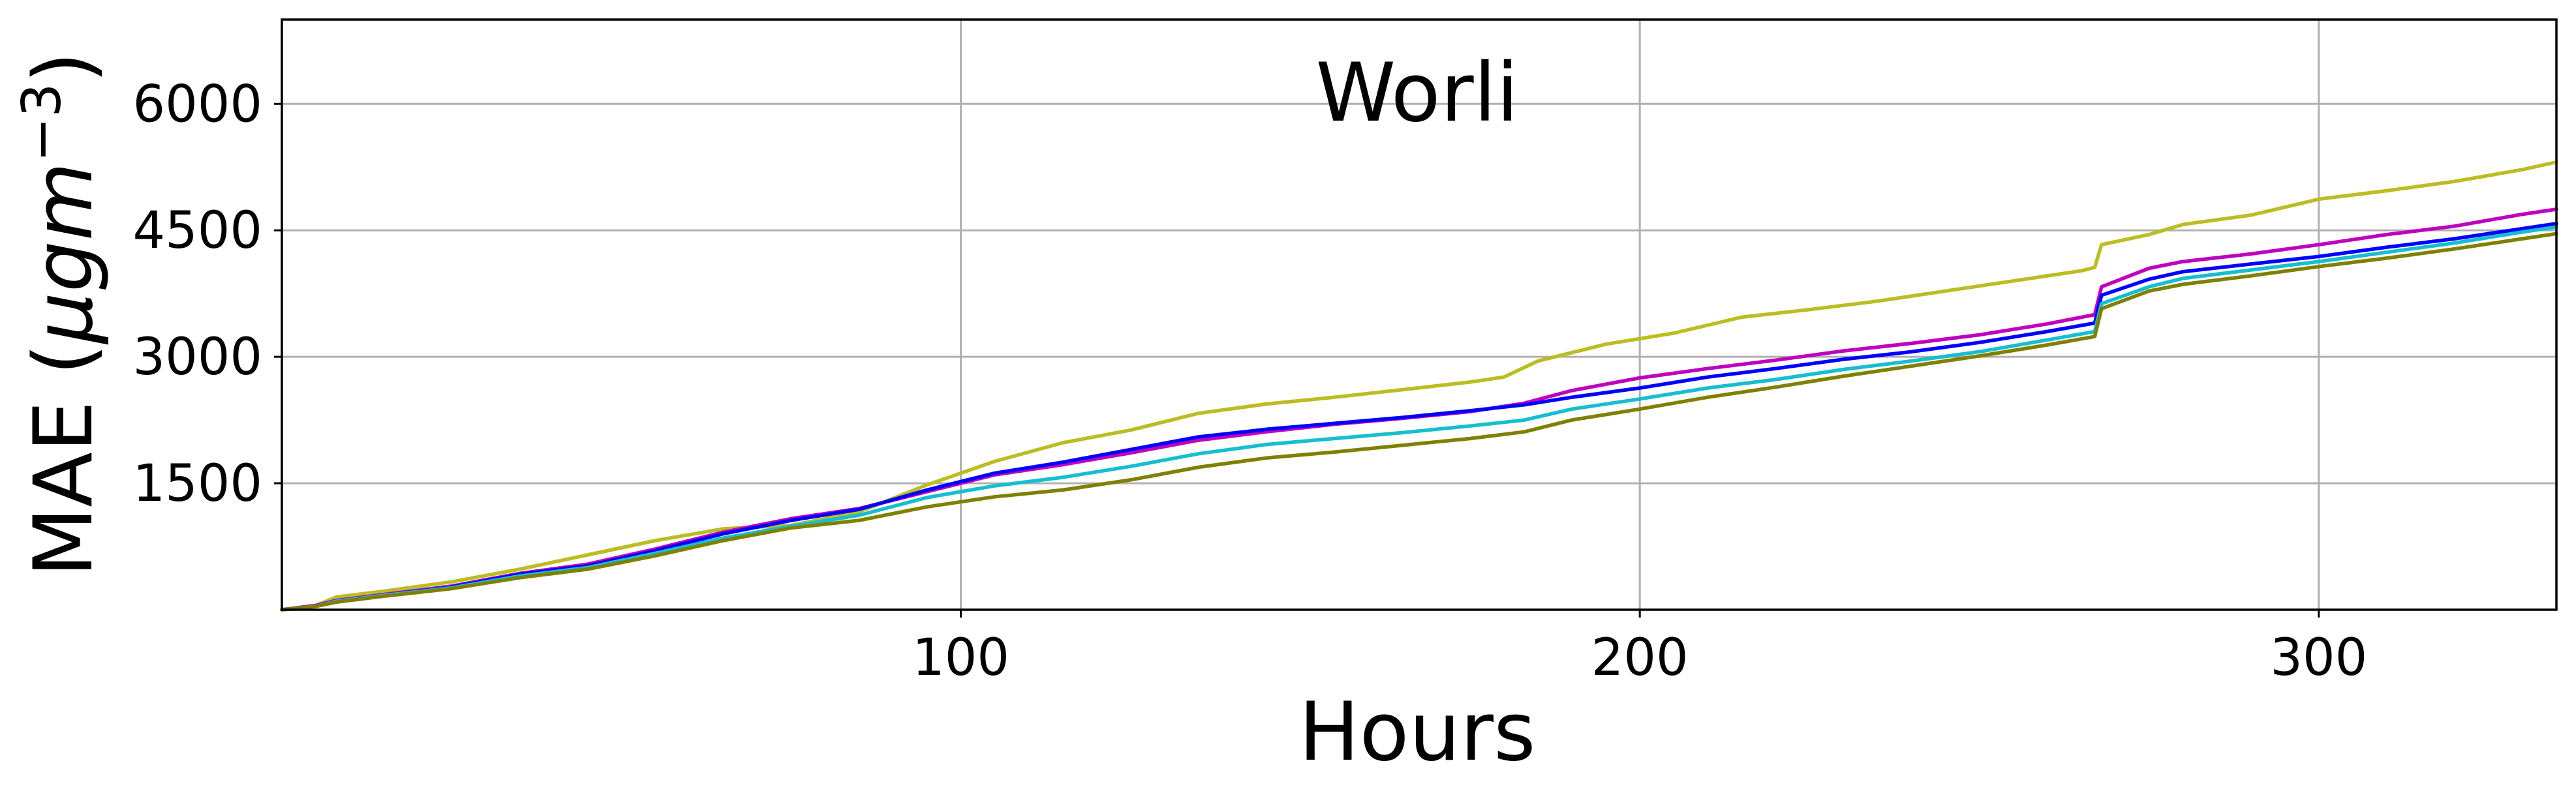 This screenshot has width=2576, height=791. What do you see at coordinates (197, 230) in the screenshot?
I see `y-tick-label: 4500` at bounding box center [197, 230].